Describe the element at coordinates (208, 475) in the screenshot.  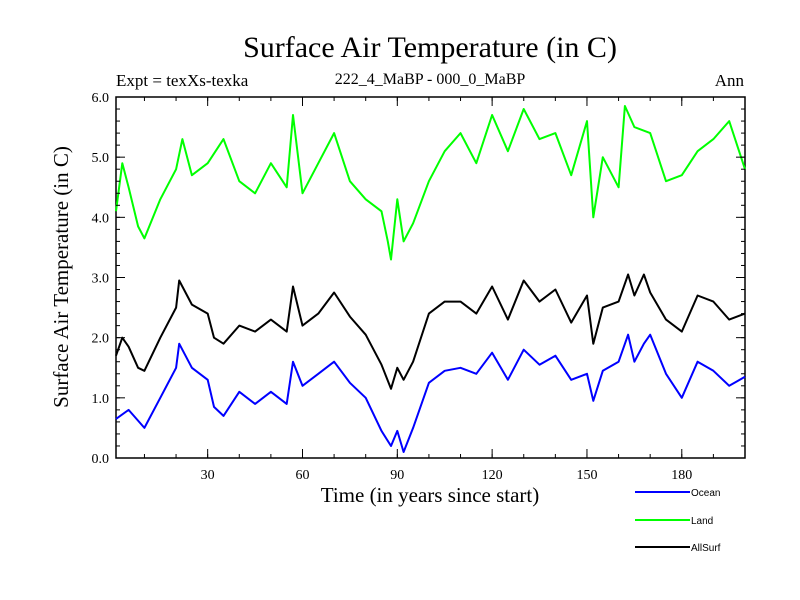
I see `x-tick-label: 30` at that location.